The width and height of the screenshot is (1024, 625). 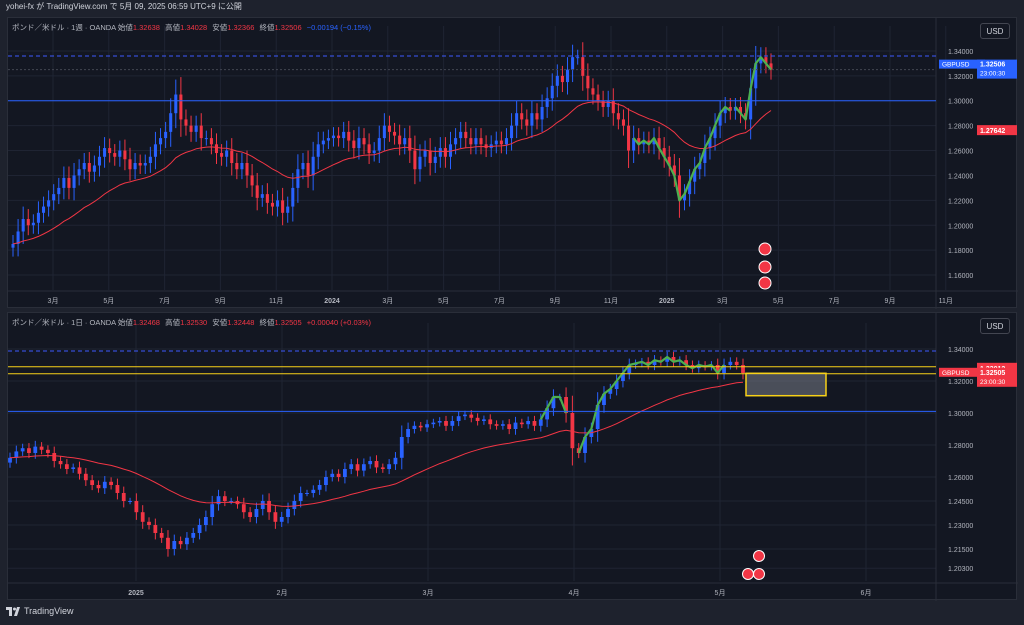 What do you see at coordinates (995, 326) in the screenshot?
I see `daily-currency-button: USD` at bounding box center [995, 326].